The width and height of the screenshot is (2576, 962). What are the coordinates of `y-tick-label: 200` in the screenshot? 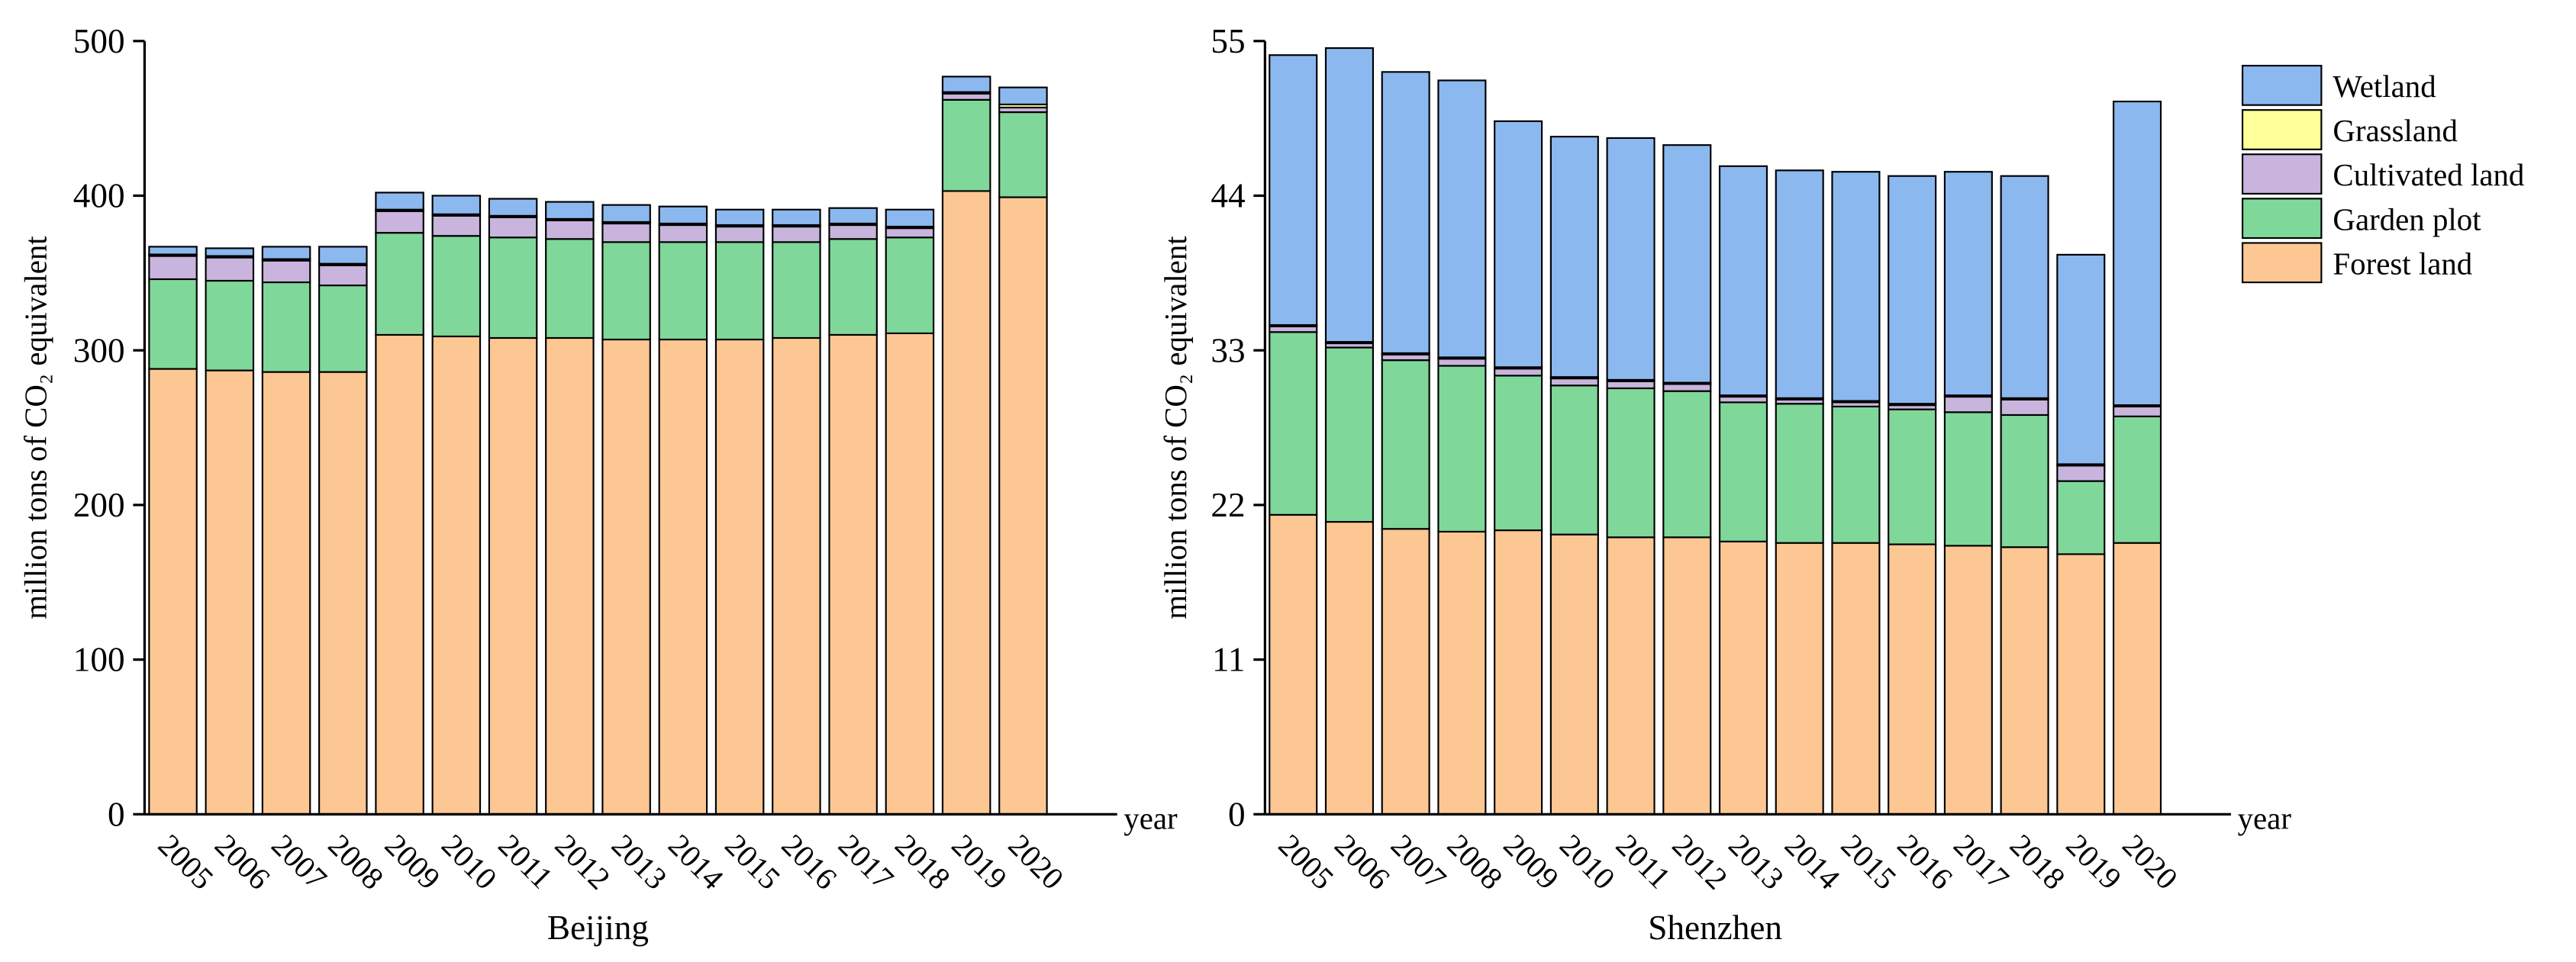 It's located at (99, 505).